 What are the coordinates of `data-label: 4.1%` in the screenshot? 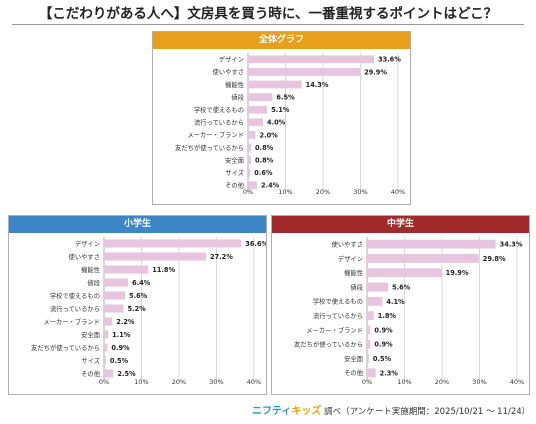 It's located at (395, 302).